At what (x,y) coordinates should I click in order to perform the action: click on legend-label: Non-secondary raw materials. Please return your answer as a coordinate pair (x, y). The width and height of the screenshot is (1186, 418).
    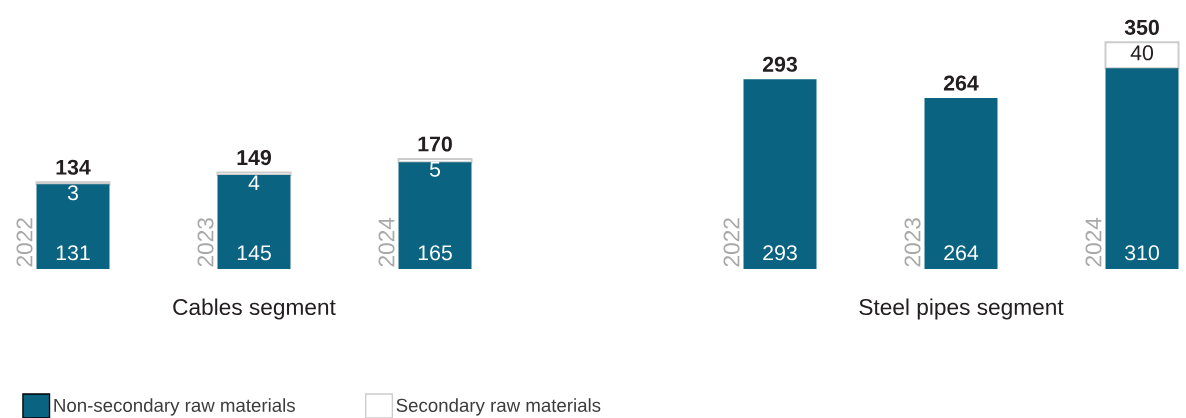
    Looking at the image, I should click on (174, 407).